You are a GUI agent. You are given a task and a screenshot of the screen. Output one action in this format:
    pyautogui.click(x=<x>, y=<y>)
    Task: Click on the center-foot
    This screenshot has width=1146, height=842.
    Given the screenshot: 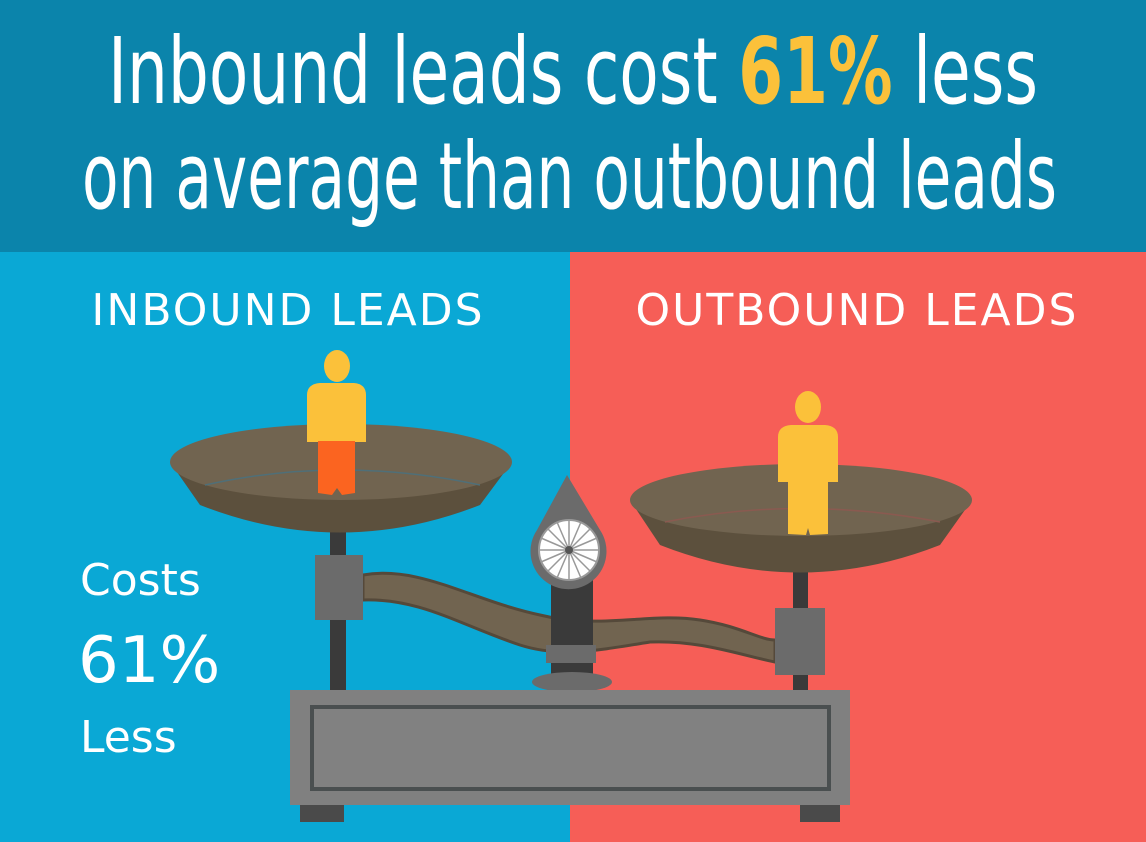 What is the action you would take?
    pyautogui.click(x=572, y=682)
    